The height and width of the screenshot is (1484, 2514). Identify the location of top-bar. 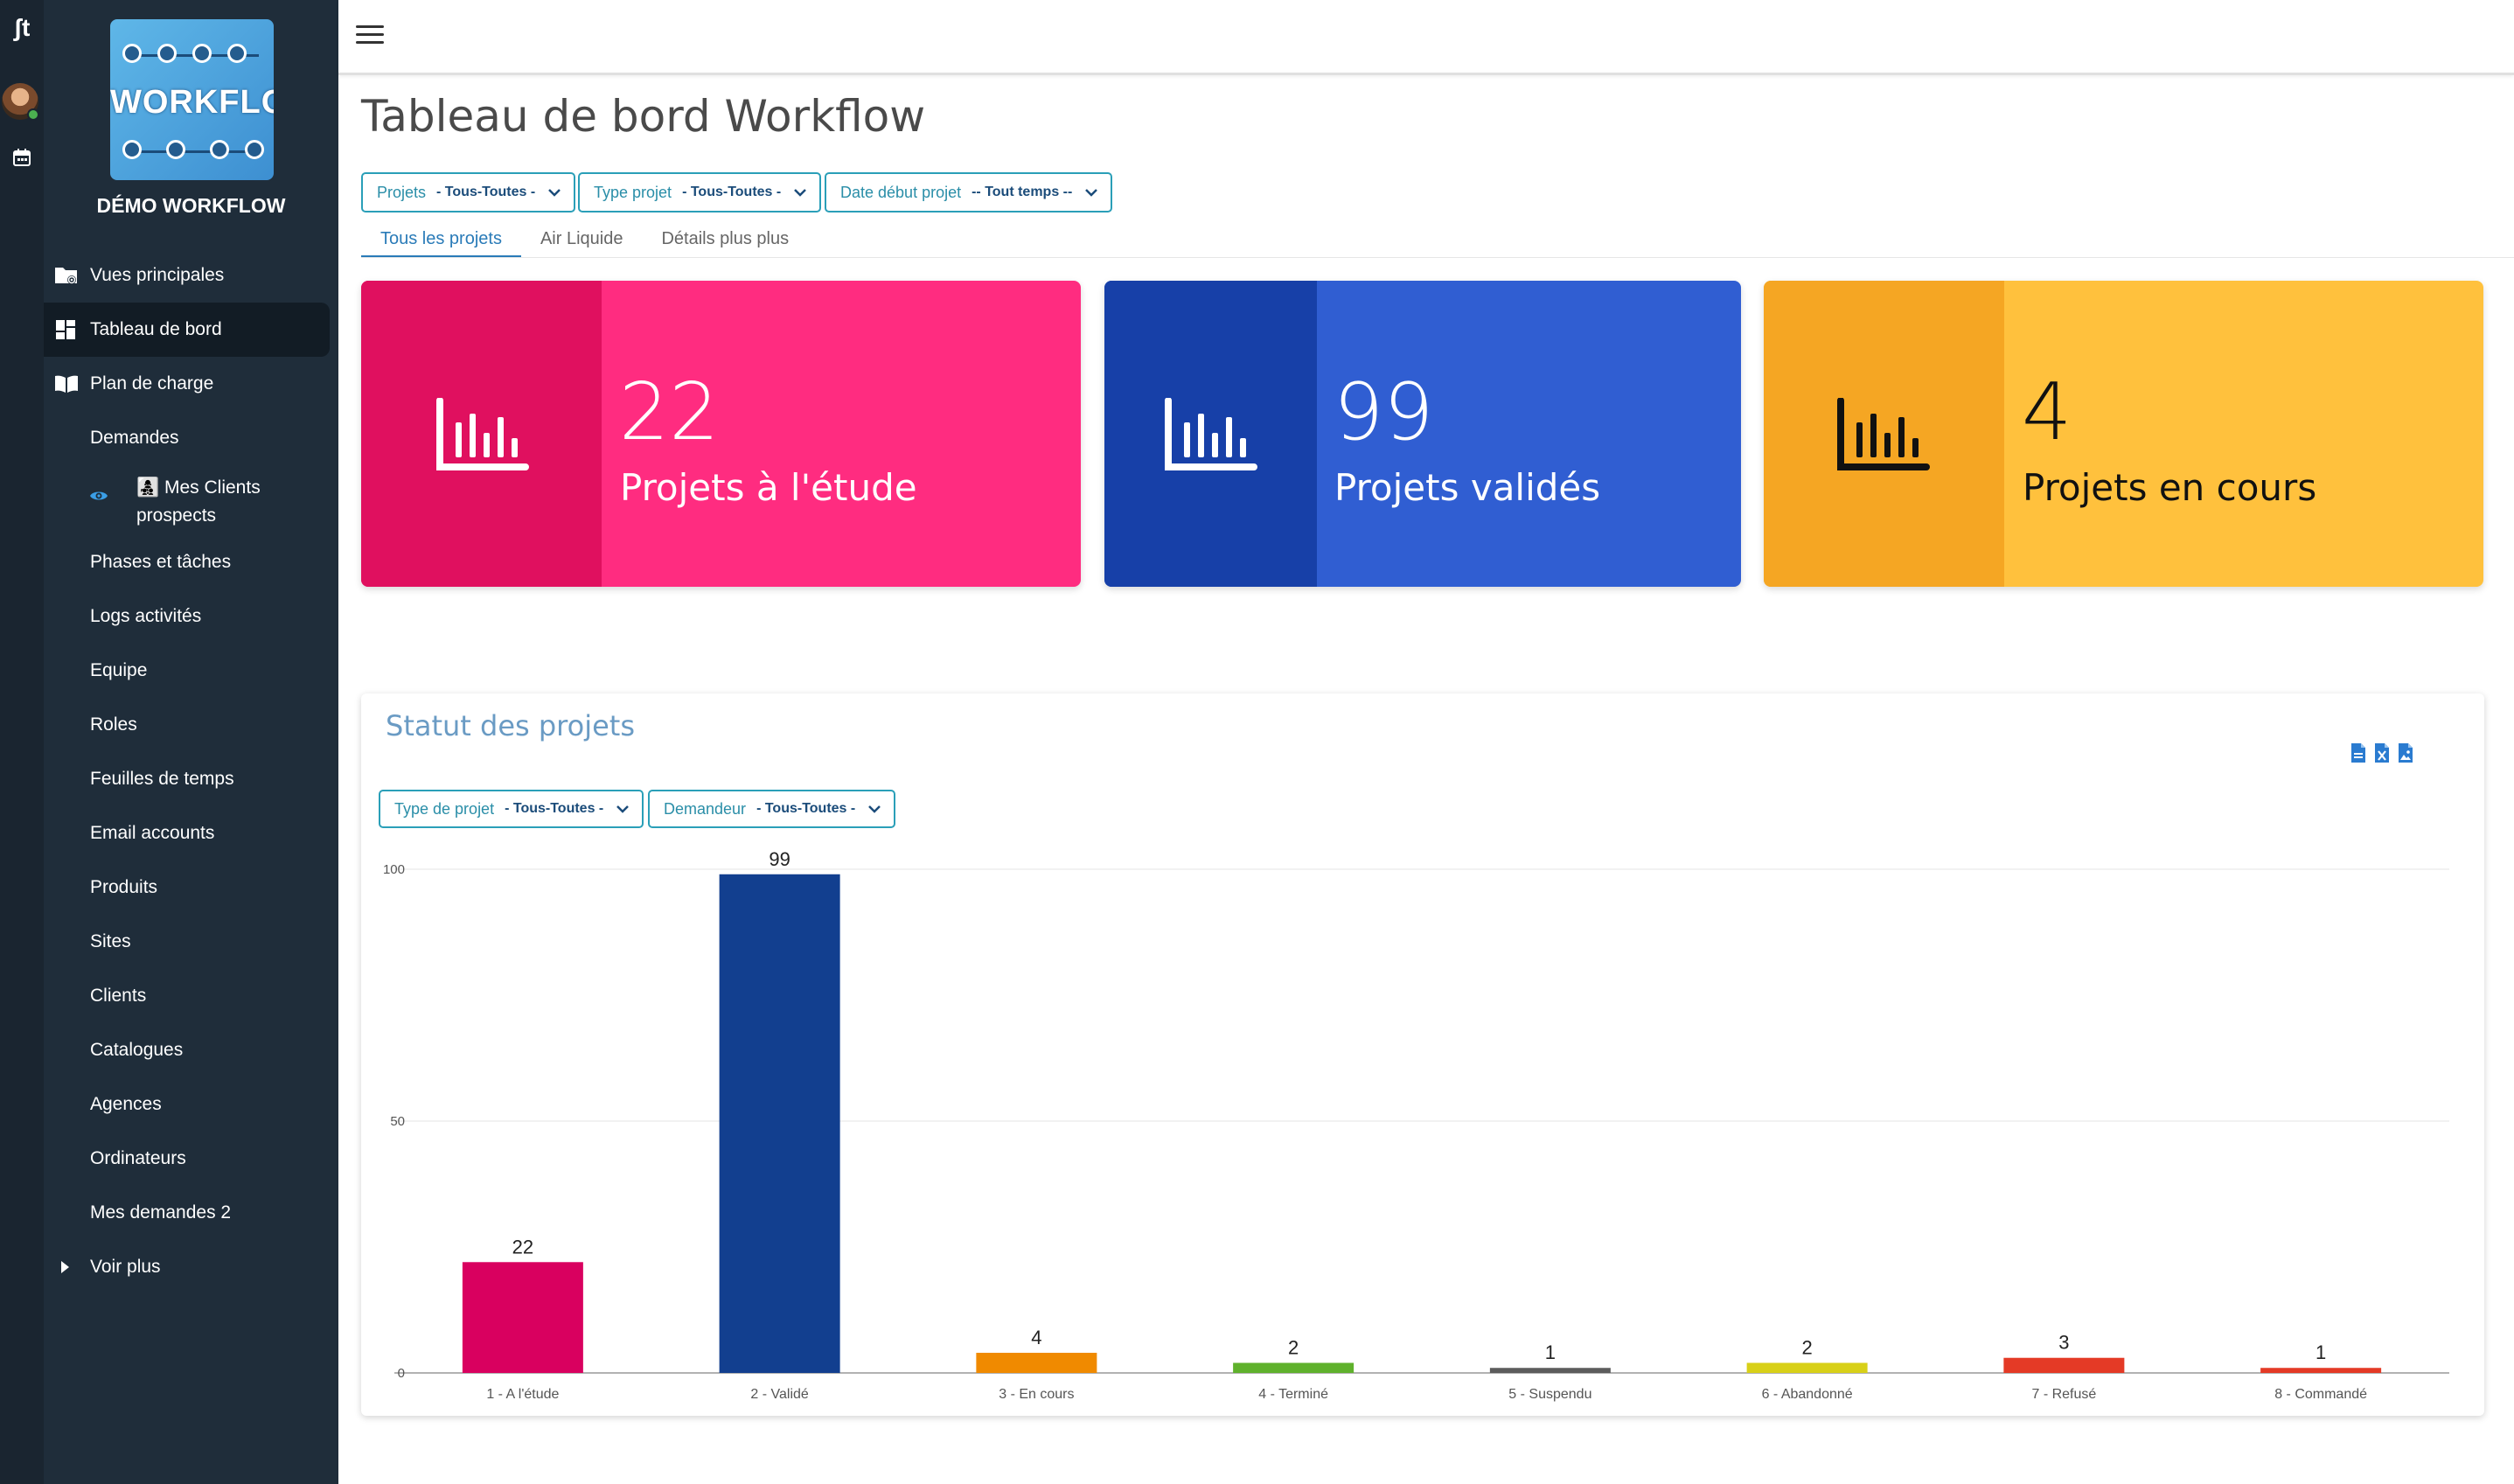
(1426, 37).